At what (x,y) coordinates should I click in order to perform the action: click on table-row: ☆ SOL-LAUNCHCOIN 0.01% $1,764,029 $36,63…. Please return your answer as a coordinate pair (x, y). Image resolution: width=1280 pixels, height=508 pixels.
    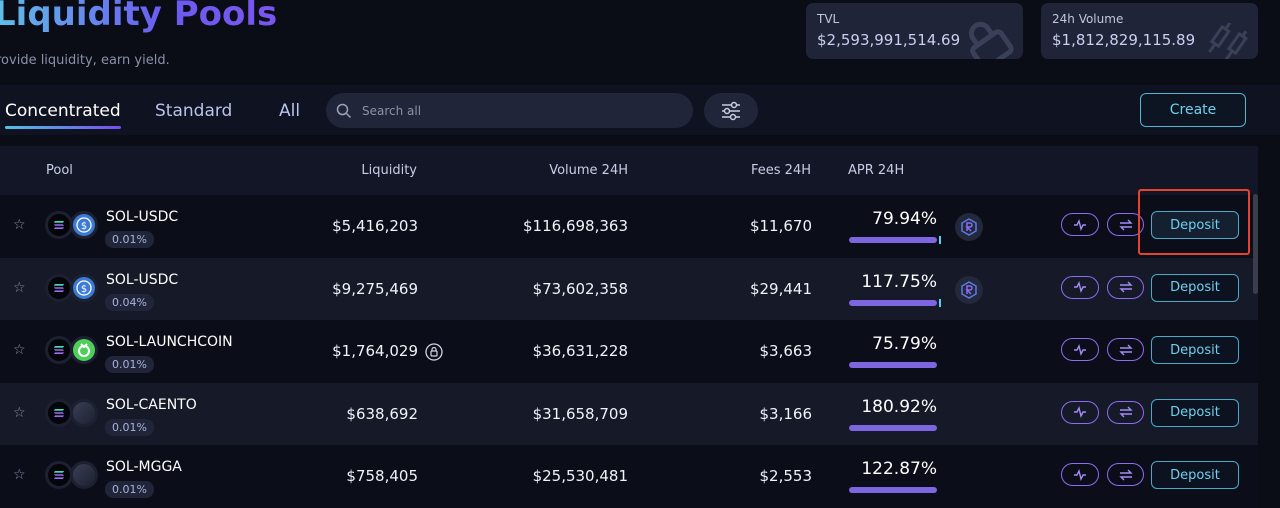
    Looking at the image, I should click on (629, 351).